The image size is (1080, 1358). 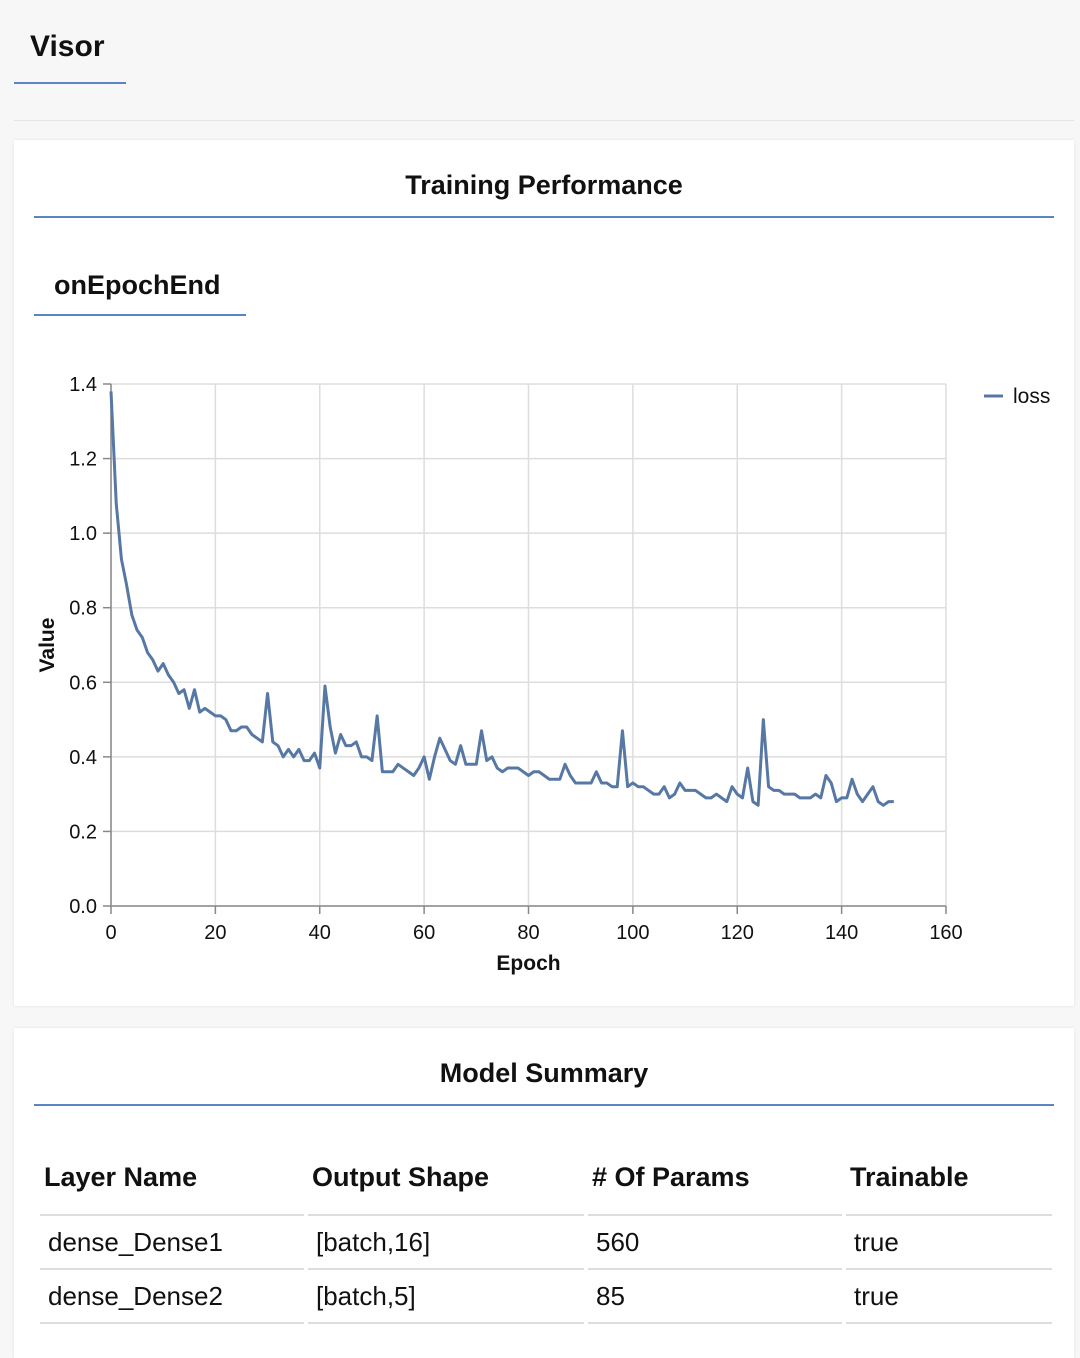 What do you see at coordinates (83, 832) in the screenshot?
I see `y-tick-label: 0.2` at bounding box center [83, 832].